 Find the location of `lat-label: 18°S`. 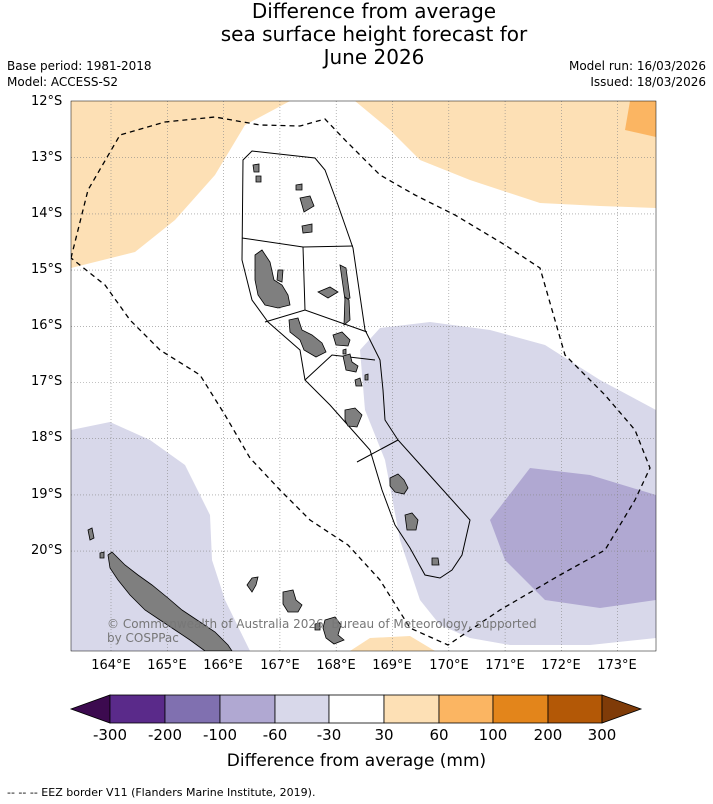

lat-label: 18°S is located at coordinates (47, 437).